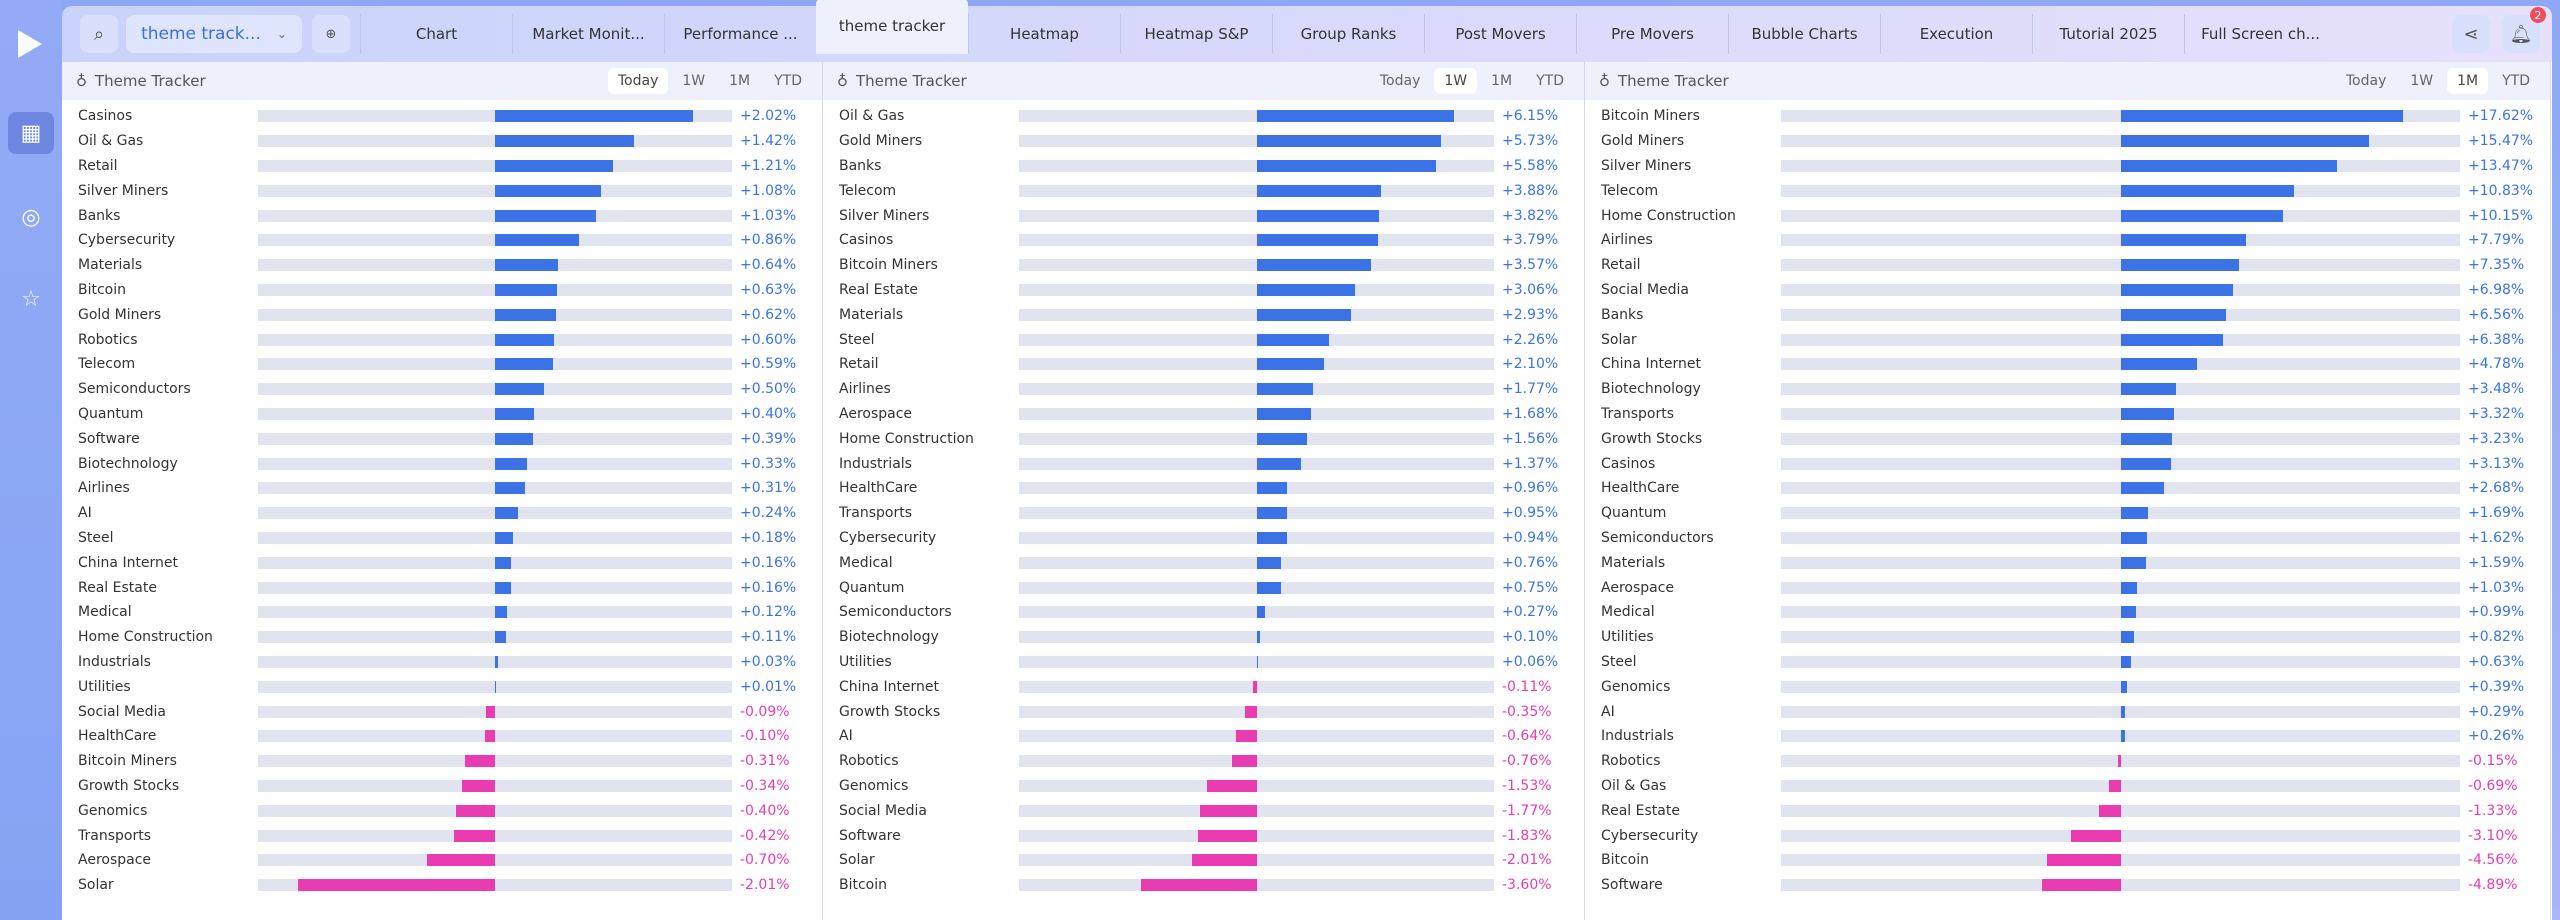 The height and width of the screenshot is (920, 2560). I want to click on theme-row: Silver Miners +13.47%, so click(2067, 166).